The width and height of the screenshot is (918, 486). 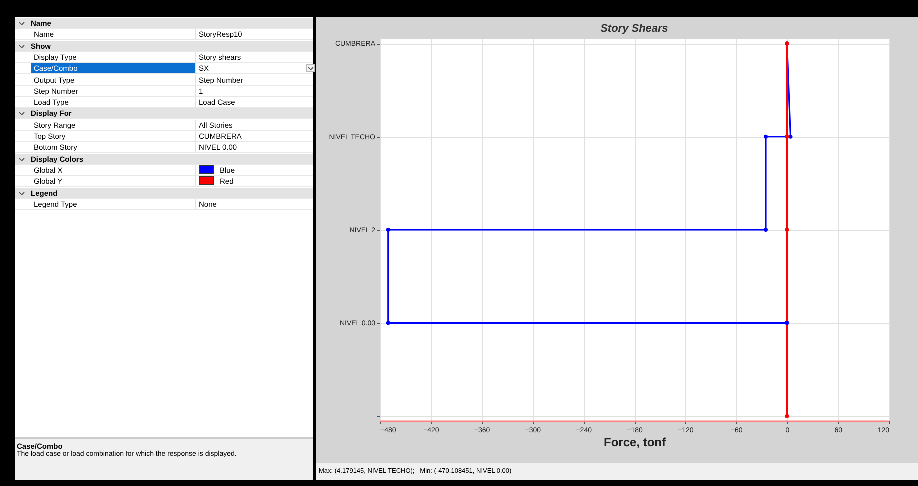 I want to click on chart-title: Story Shears, so click(x=634, y=29).